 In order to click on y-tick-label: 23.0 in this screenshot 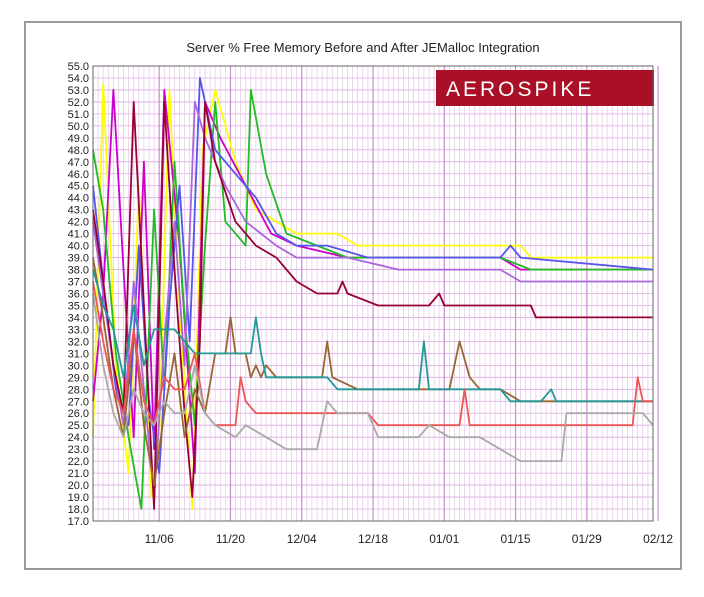, I will do `click(78, 450)`.